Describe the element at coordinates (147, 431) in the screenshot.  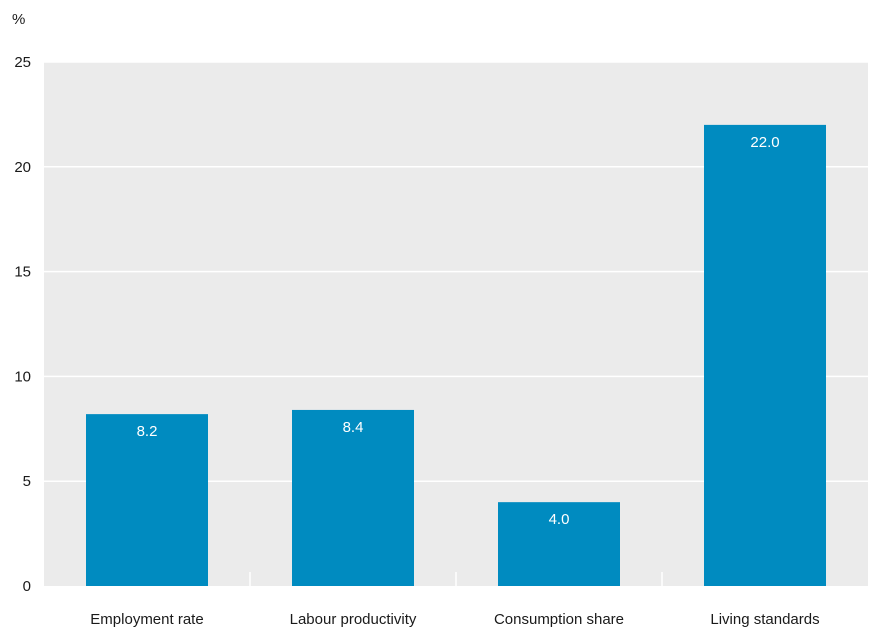
I see `data-label: 8.2` at that location.